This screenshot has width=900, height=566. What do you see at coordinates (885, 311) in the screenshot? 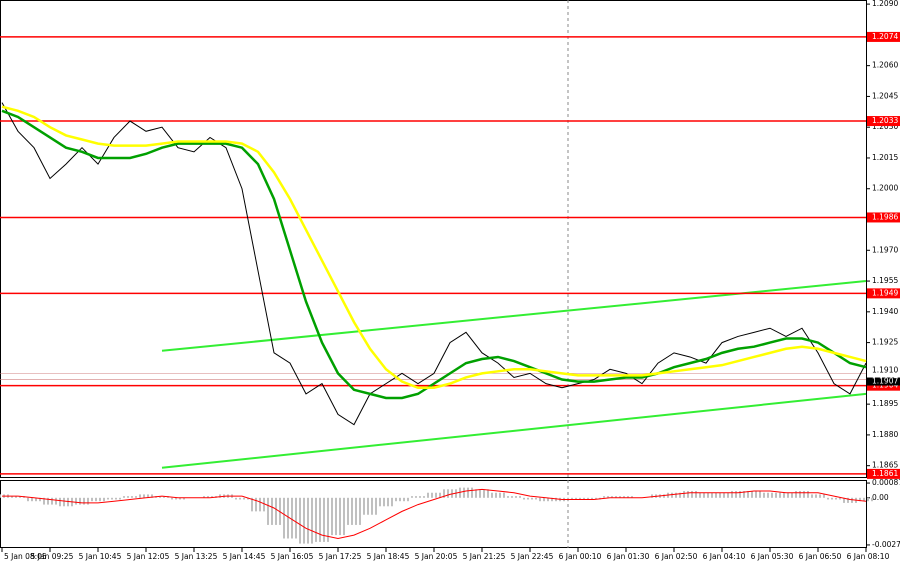
I see `y-tick-label: 1.1940` at bounding box center [885, 311].